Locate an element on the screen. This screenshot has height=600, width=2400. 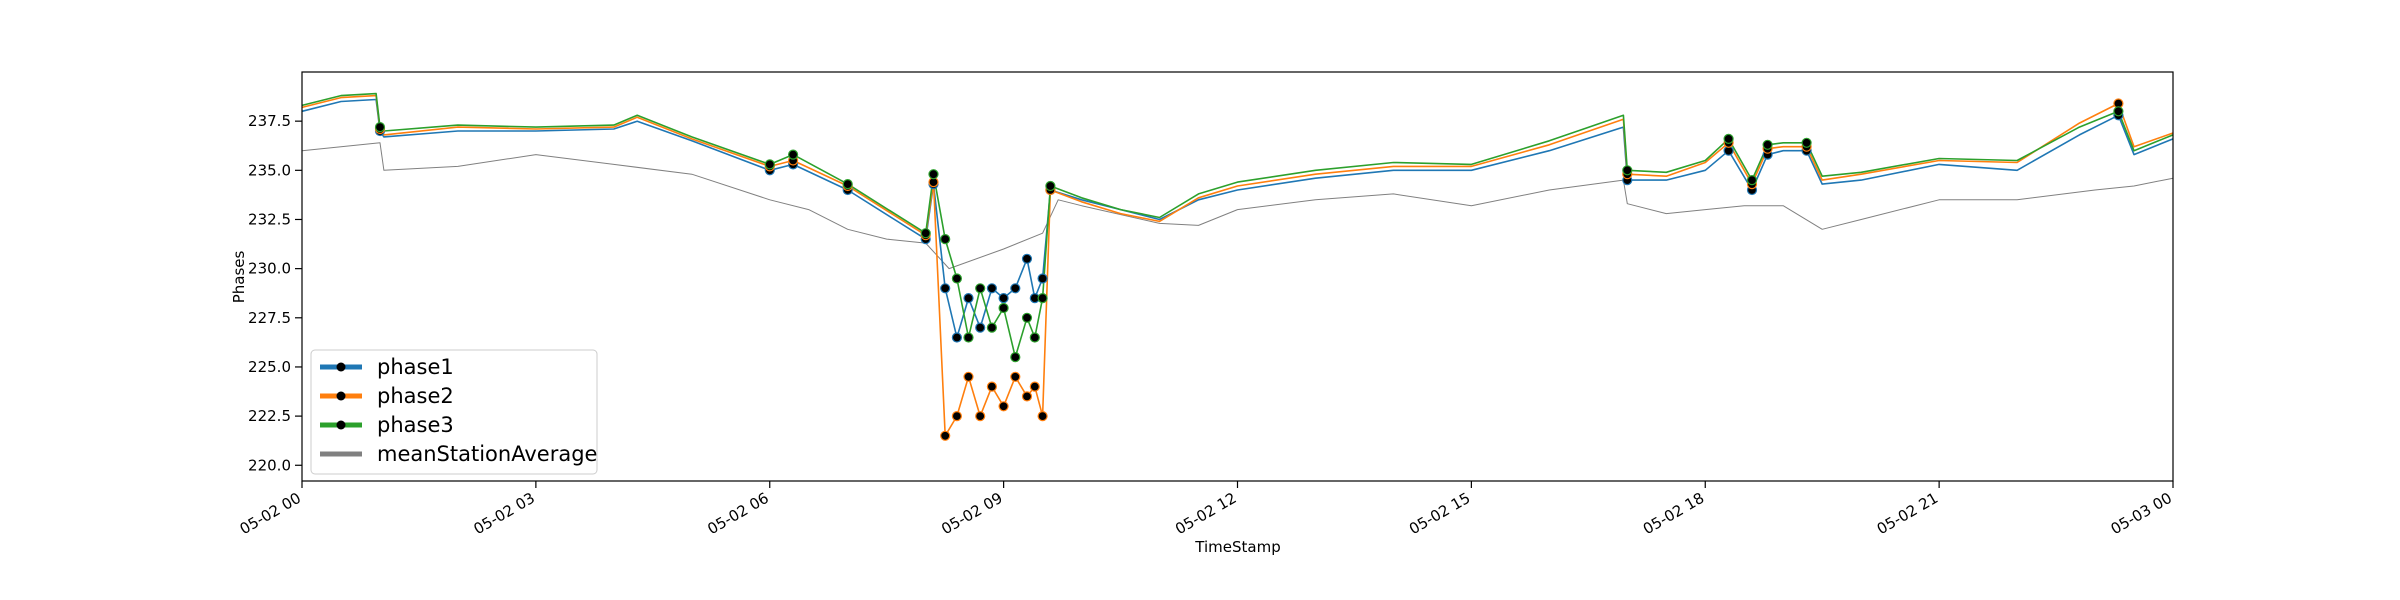
x-axis-label: TimeStamp is located at coordinates (1237, 547).